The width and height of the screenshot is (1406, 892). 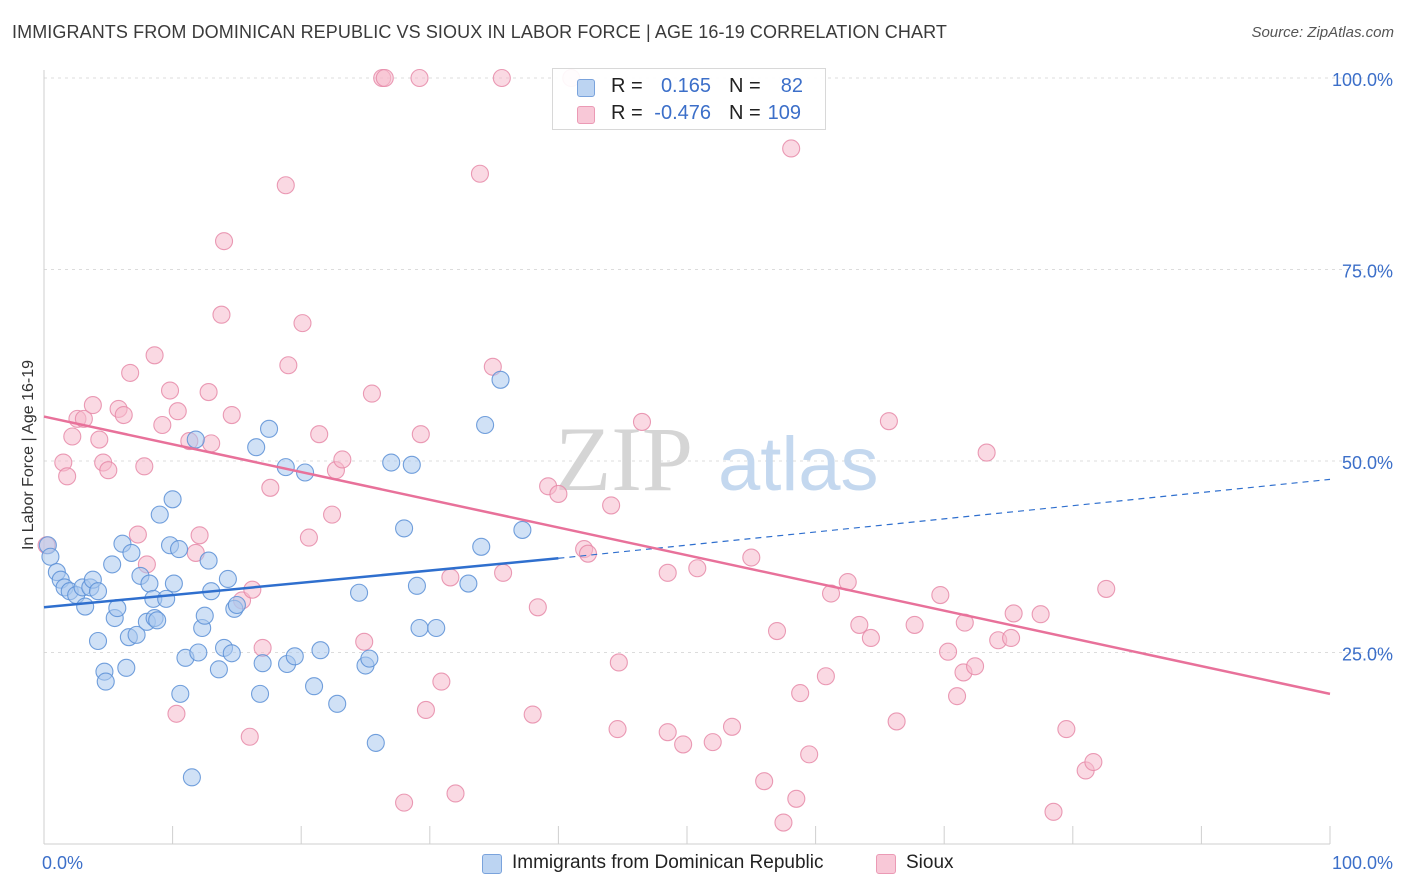 What do you see at coordinates (301, 583) in the screenshot?
I see `dominican-trend-line` at bounding box center [301, 583].